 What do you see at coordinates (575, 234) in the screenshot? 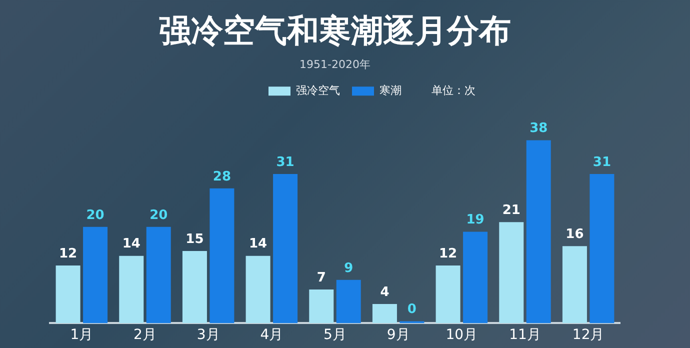
I see `data-label: 16` at bounding box center [575, 234].